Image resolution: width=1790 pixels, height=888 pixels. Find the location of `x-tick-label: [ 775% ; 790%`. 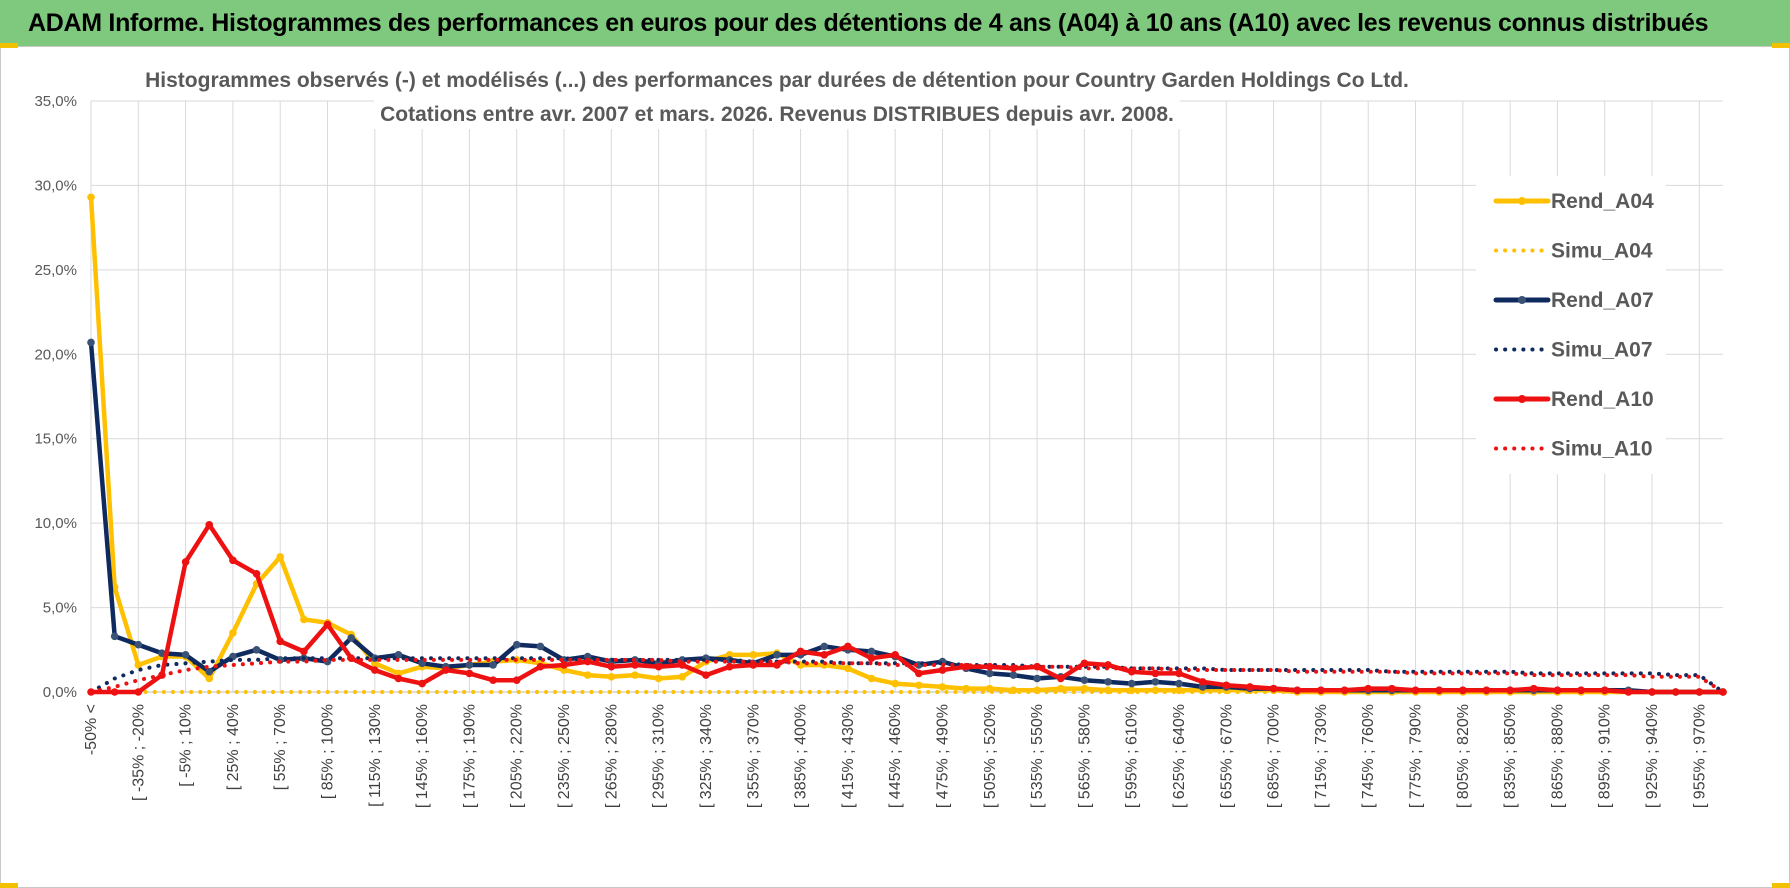

x-tick-label: [ 775% ; 790% is located at coordinates (1416, 756).